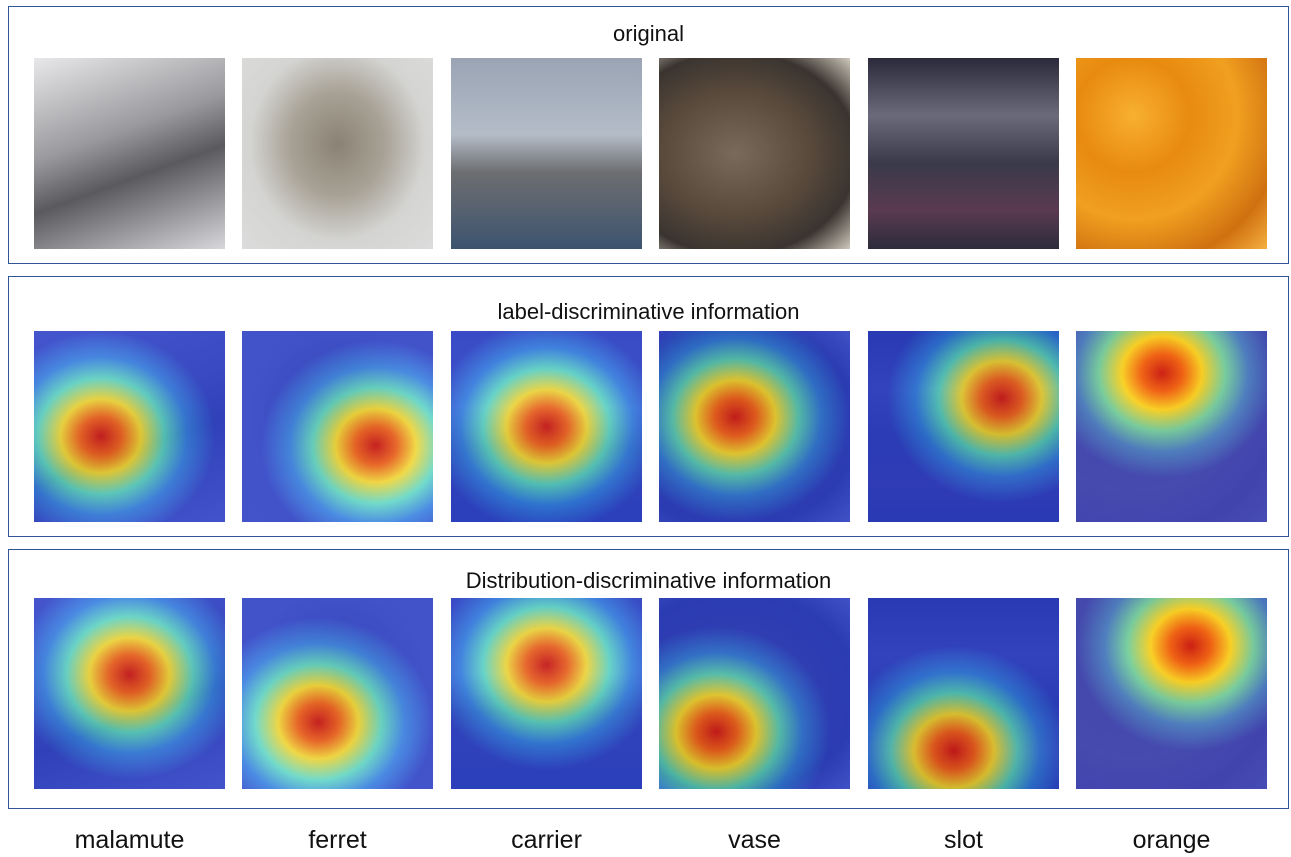 The height and width of the screenshot is (857, 1291). What do you see at coordinates (546, 840) in the screenshot?
I see `class-label: carrier` at bounding box center [546, 840].